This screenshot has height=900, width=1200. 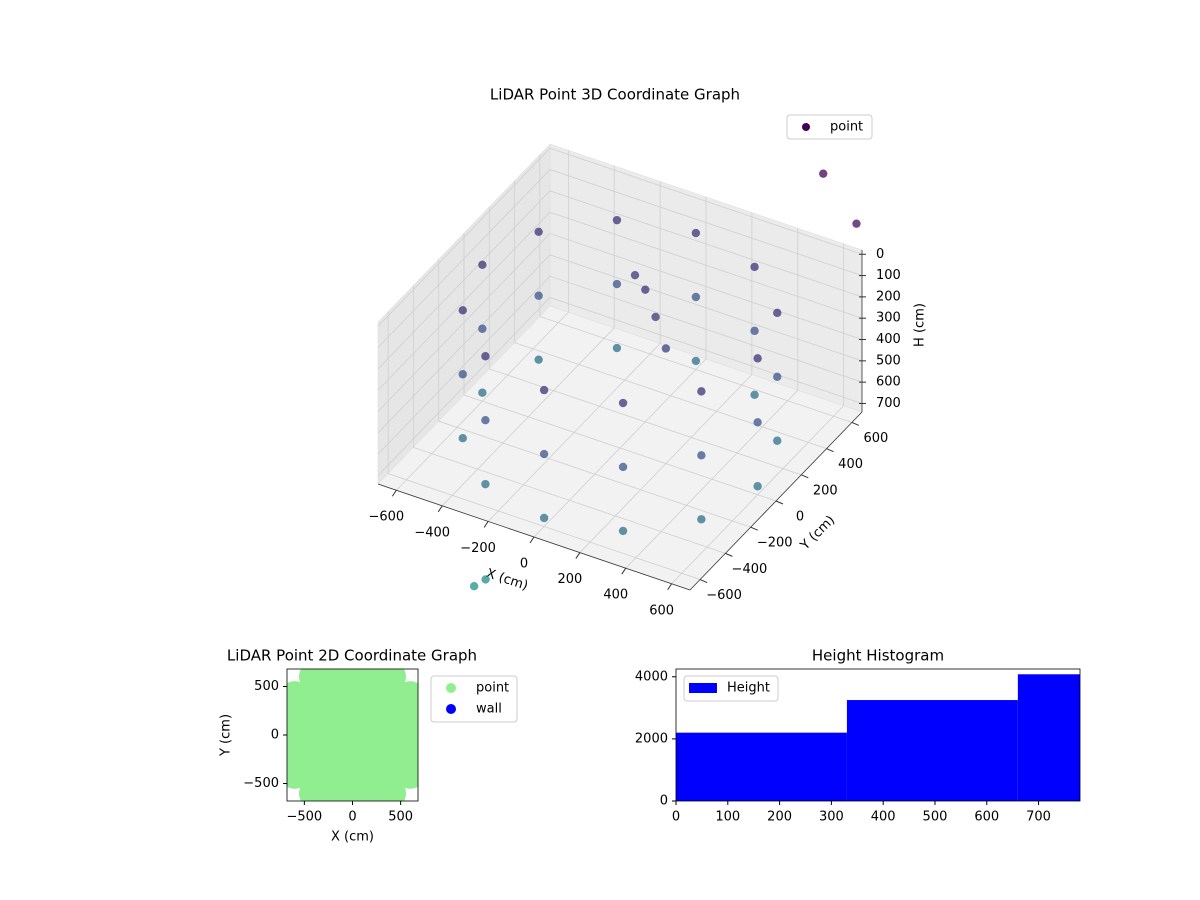 What do you see at coordinates (825, 490) in the screenshot?
I see `y-tick-label: 200` at bounding box center [825, 490].